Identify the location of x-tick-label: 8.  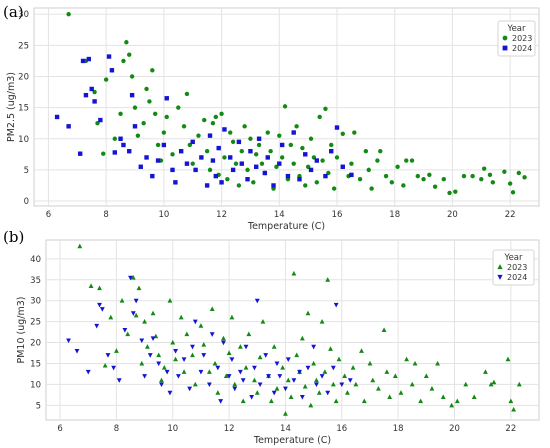
(105, 215).